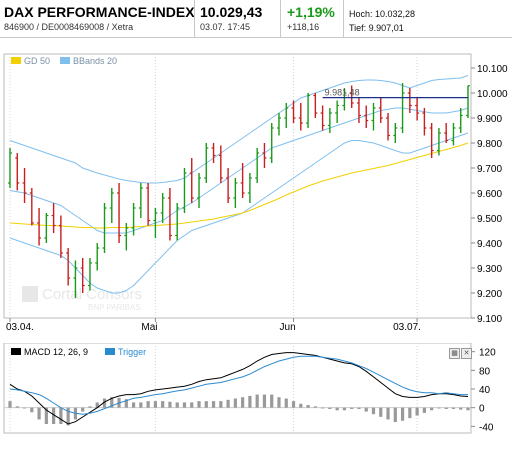 This screenshot has height=453, width=512. I want to click on y-tick-label: 9.500, so click(489, 219).